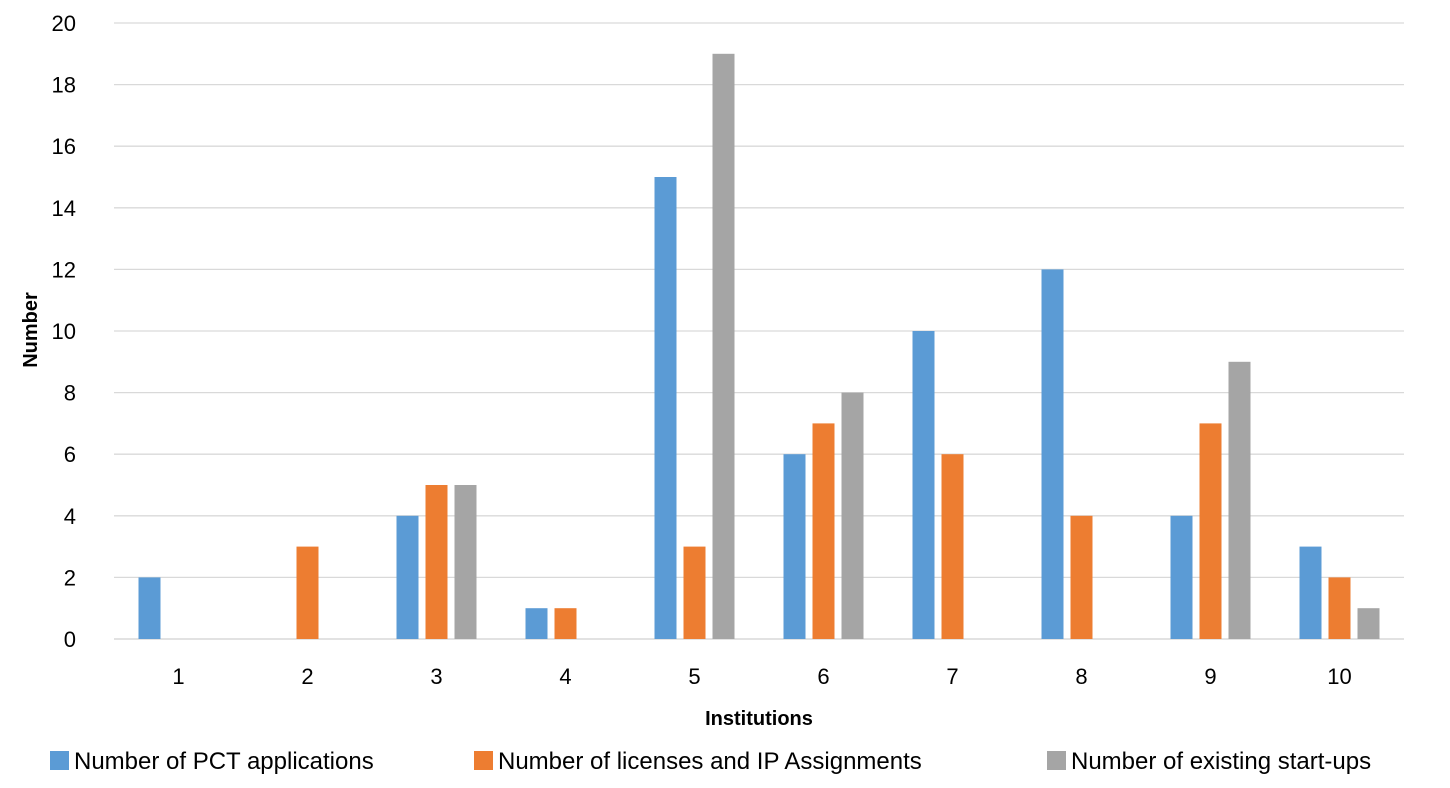  I want to click on y-tick-label: 16, so click(64, 146).